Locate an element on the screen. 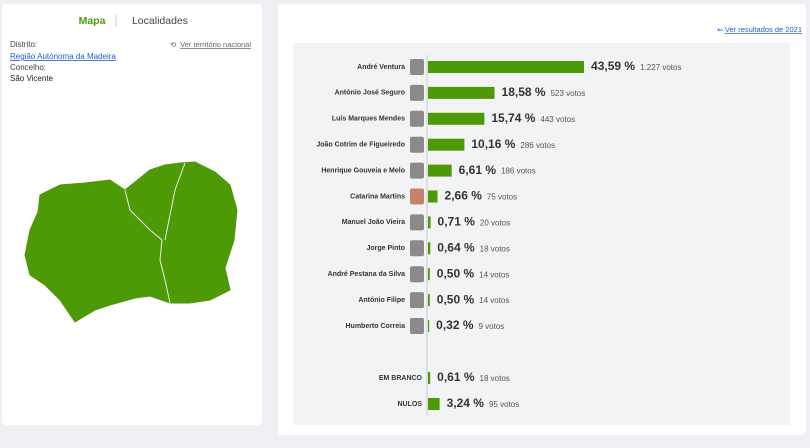 The image size is (810, 448). value-label: 0,64 % is located at coordinates (456, 247).